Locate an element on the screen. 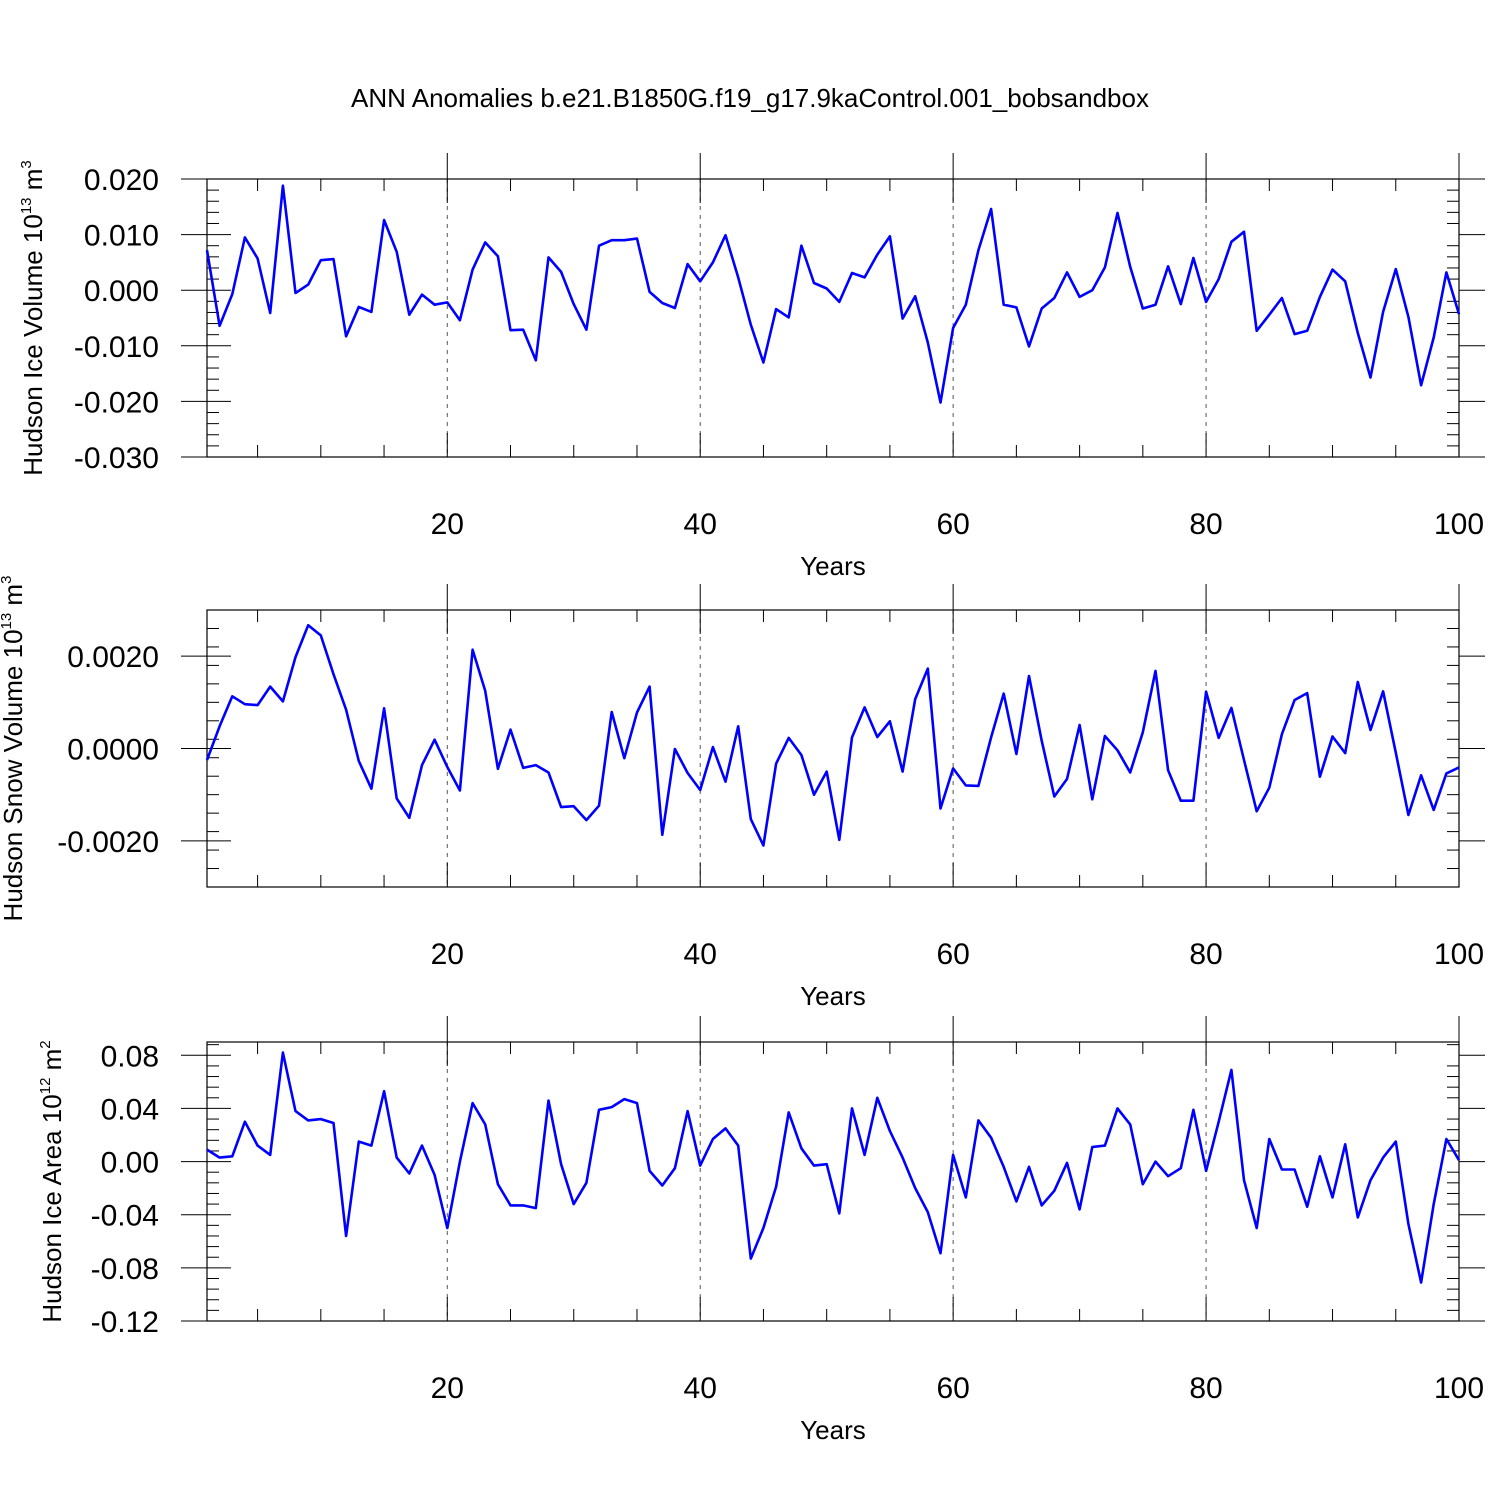  y-tick-label: 0.020 is located at coordinates (121, 180).